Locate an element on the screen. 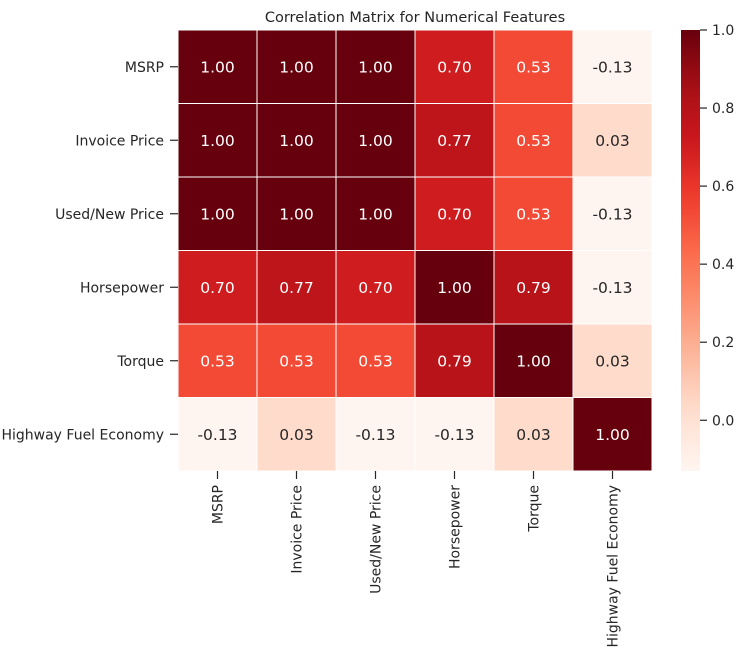  cell-value-r3-c4: 0.79 is located at coordinates (533, 288).